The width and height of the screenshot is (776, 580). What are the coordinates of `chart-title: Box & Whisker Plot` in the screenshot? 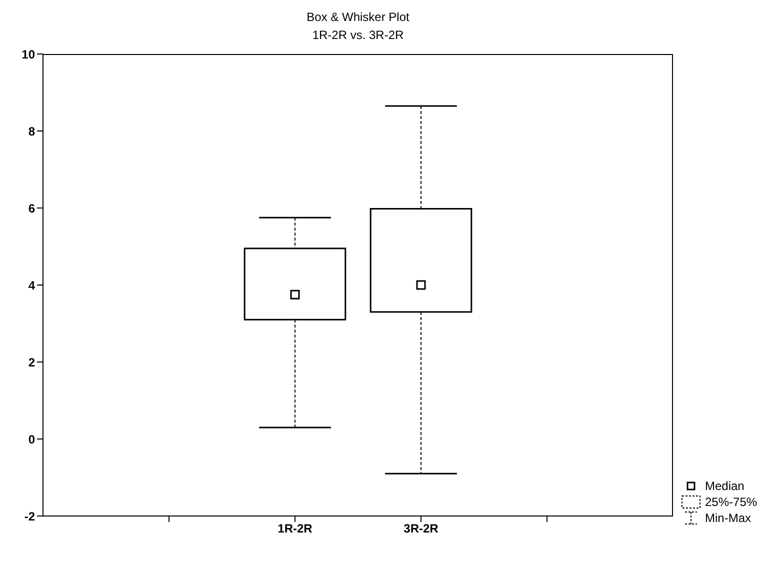 It's located at (358, 17).